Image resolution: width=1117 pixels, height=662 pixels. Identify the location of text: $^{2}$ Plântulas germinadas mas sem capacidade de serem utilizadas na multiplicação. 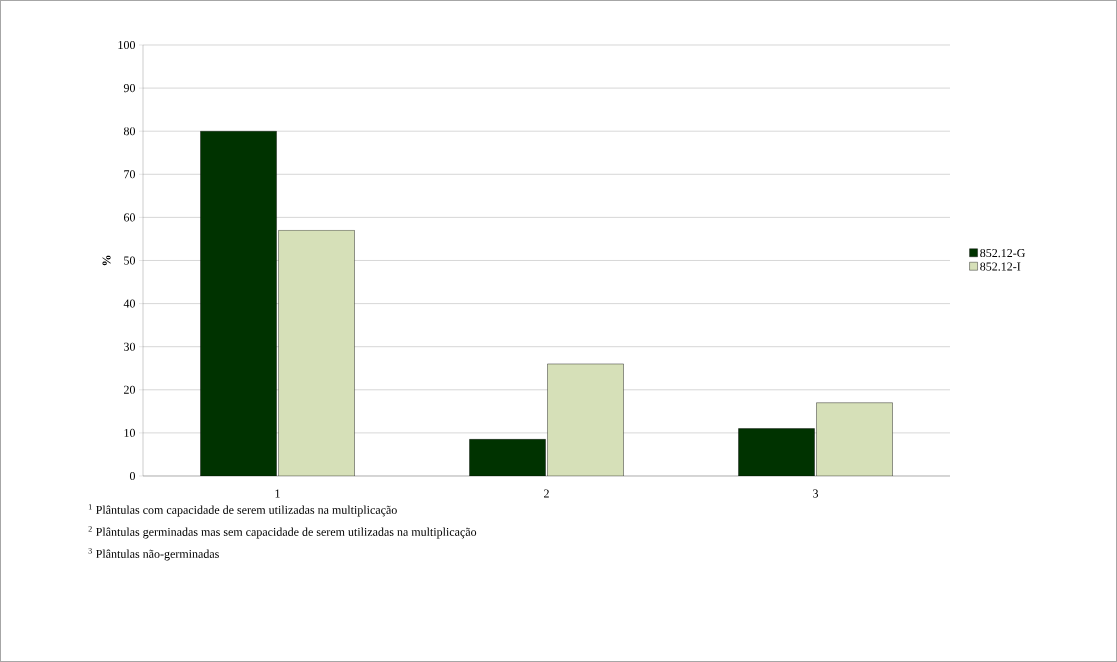
(282, 532).